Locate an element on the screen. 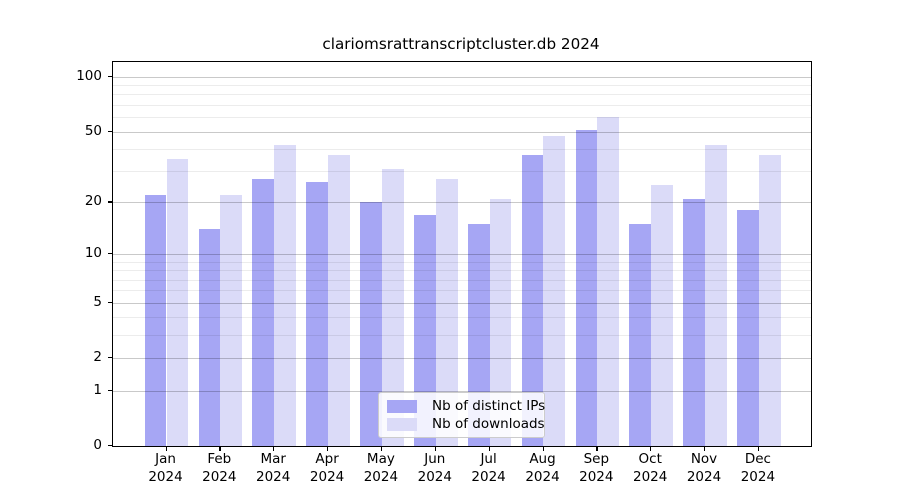 The width and height of the screenshot is (900, 500). x-tick-month: Nov is located at coordinates (704, 459).